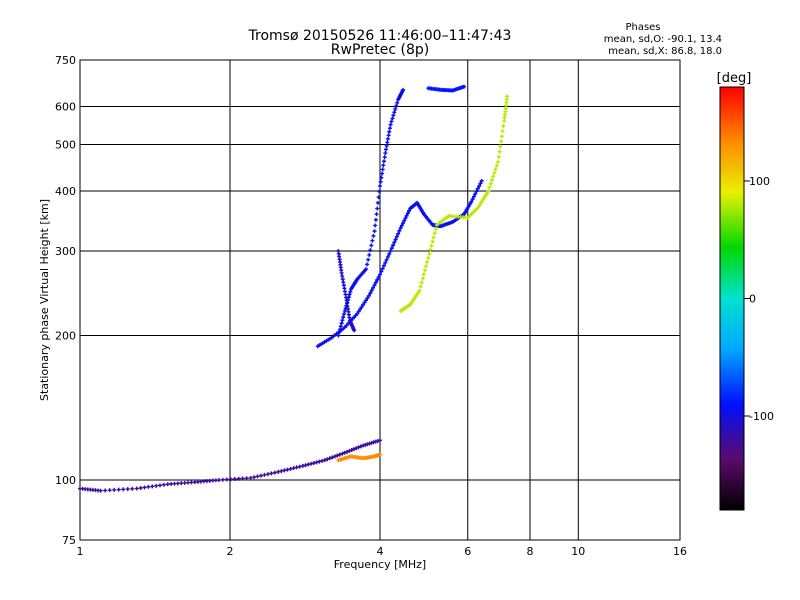 Image resolution: width=800 pixels, height=600 pixels. What do you see at coordinates (467, 551) in the screenshot?
I see `x-tick-label: 6` at bounding box center [467, 551].